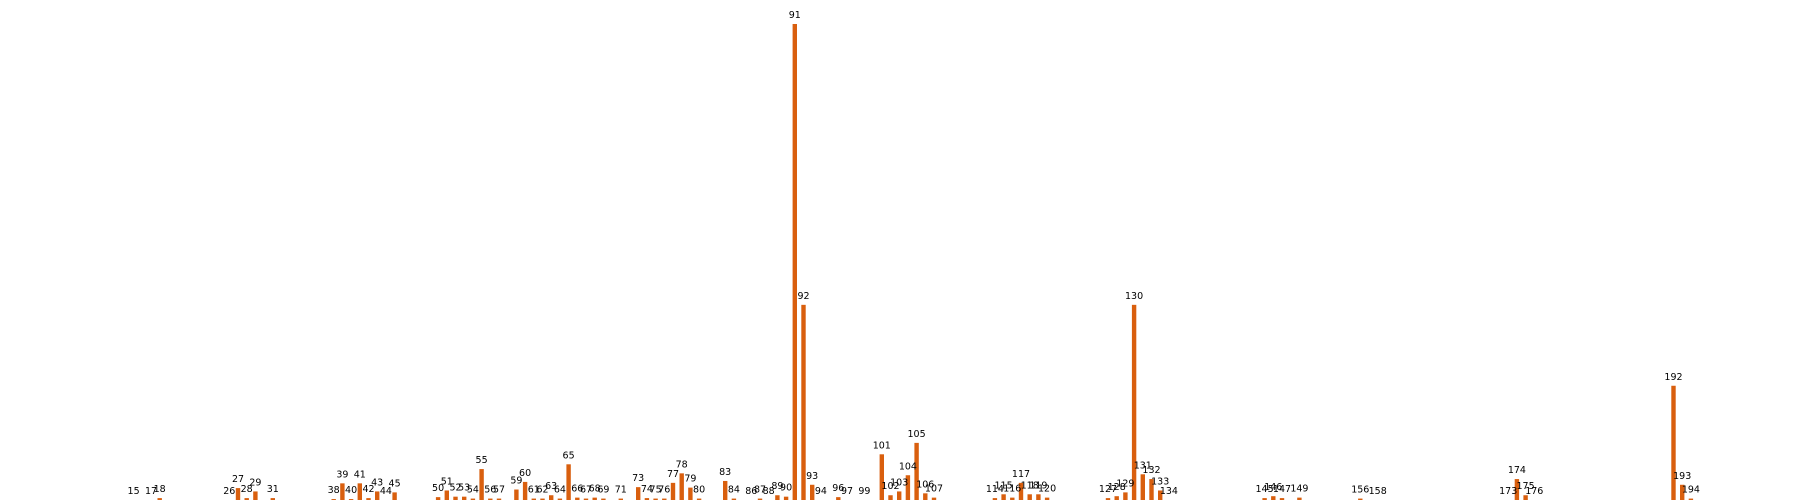 Image resolution: width=1800 pixels, height=500 pixels. What do you see at coordinates (586, 490) in the screenshot?
I see `data-label-67: 67` at bounding box center [586, 490].